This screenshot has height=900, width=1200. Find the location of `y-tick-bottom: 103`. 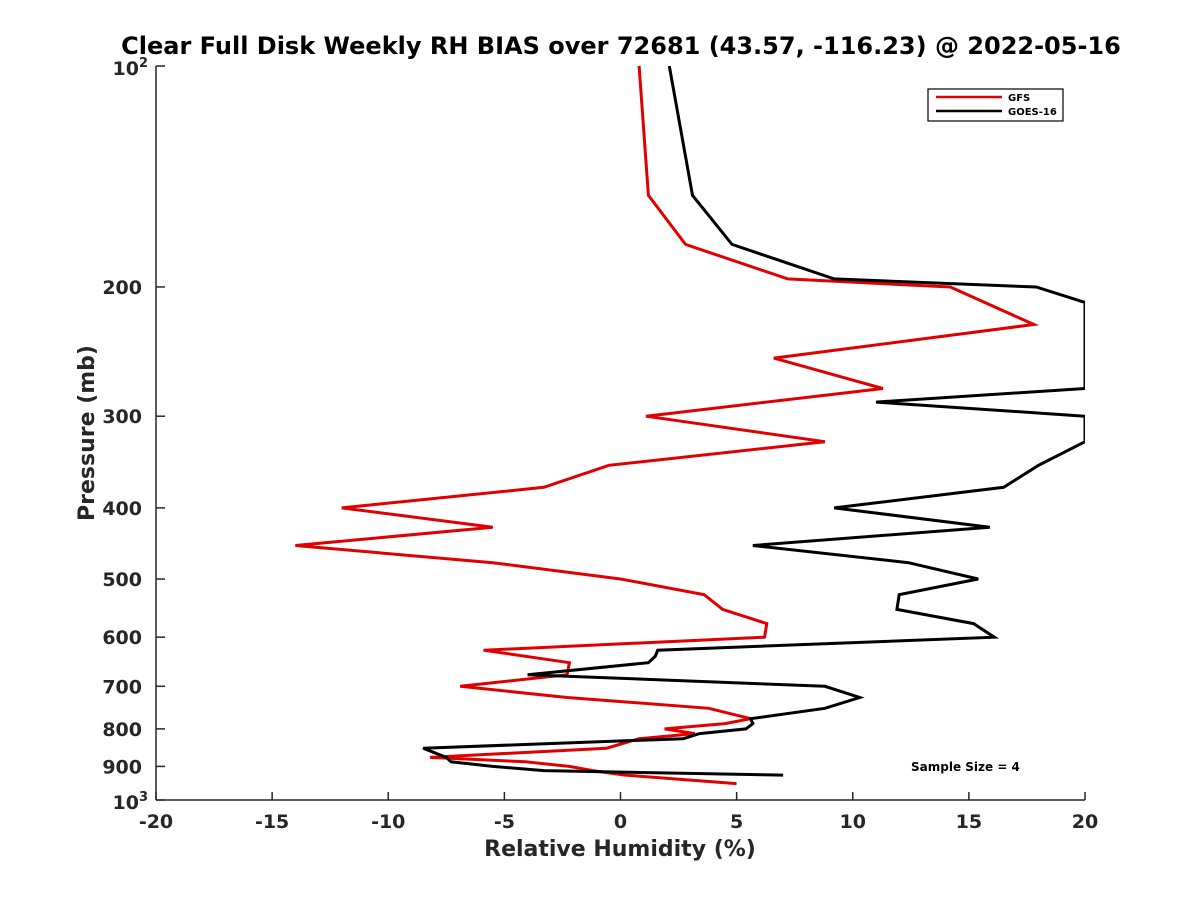

y-tick-bottom: 103 is located at coordinates (131, 802).